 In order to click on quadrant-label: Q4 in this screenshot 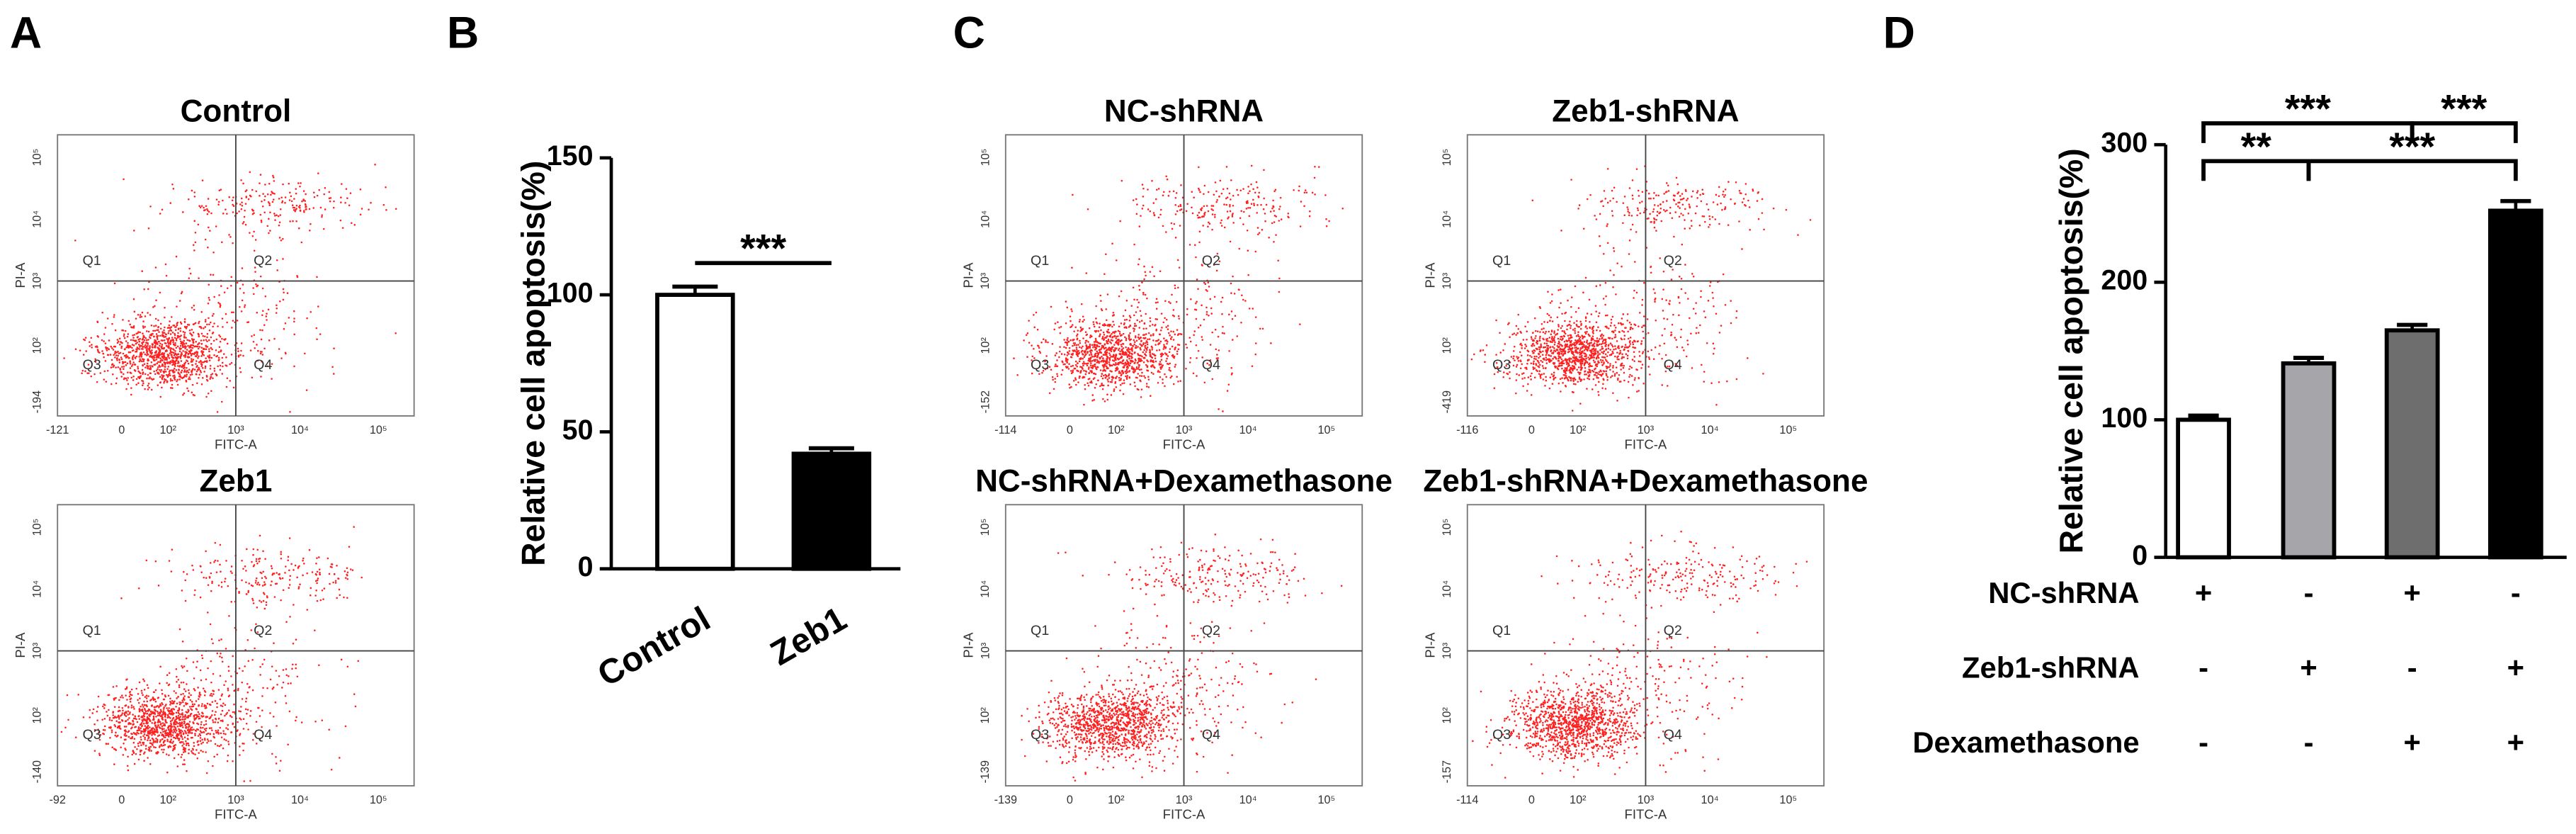, I will do `click(263, 365)`.